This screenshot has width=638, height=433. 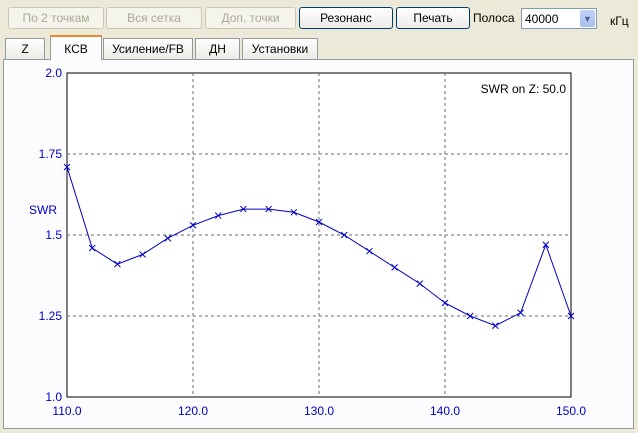 I want to click on band-label: Полоса, so click(x=494, y=18).